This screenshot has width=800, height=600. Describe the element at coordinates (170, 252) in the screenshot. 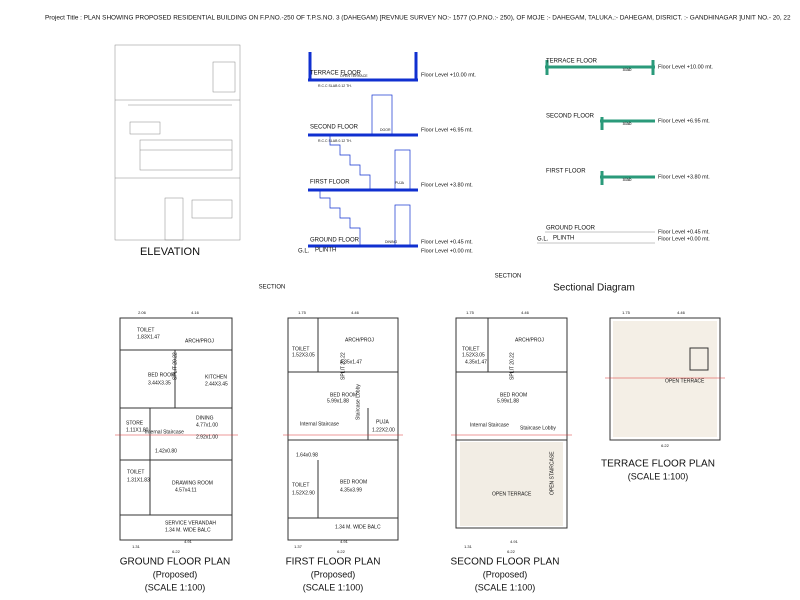

I see `elevation-label: ELEVATION` at that location.